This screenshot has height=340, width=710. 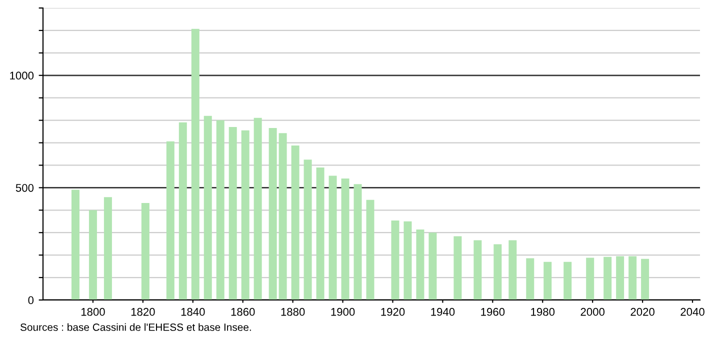 What do you see at coordinates (93, 312) in the screenshot?
I see `x-tick-label: 1800` at bounding box center [93, 312].